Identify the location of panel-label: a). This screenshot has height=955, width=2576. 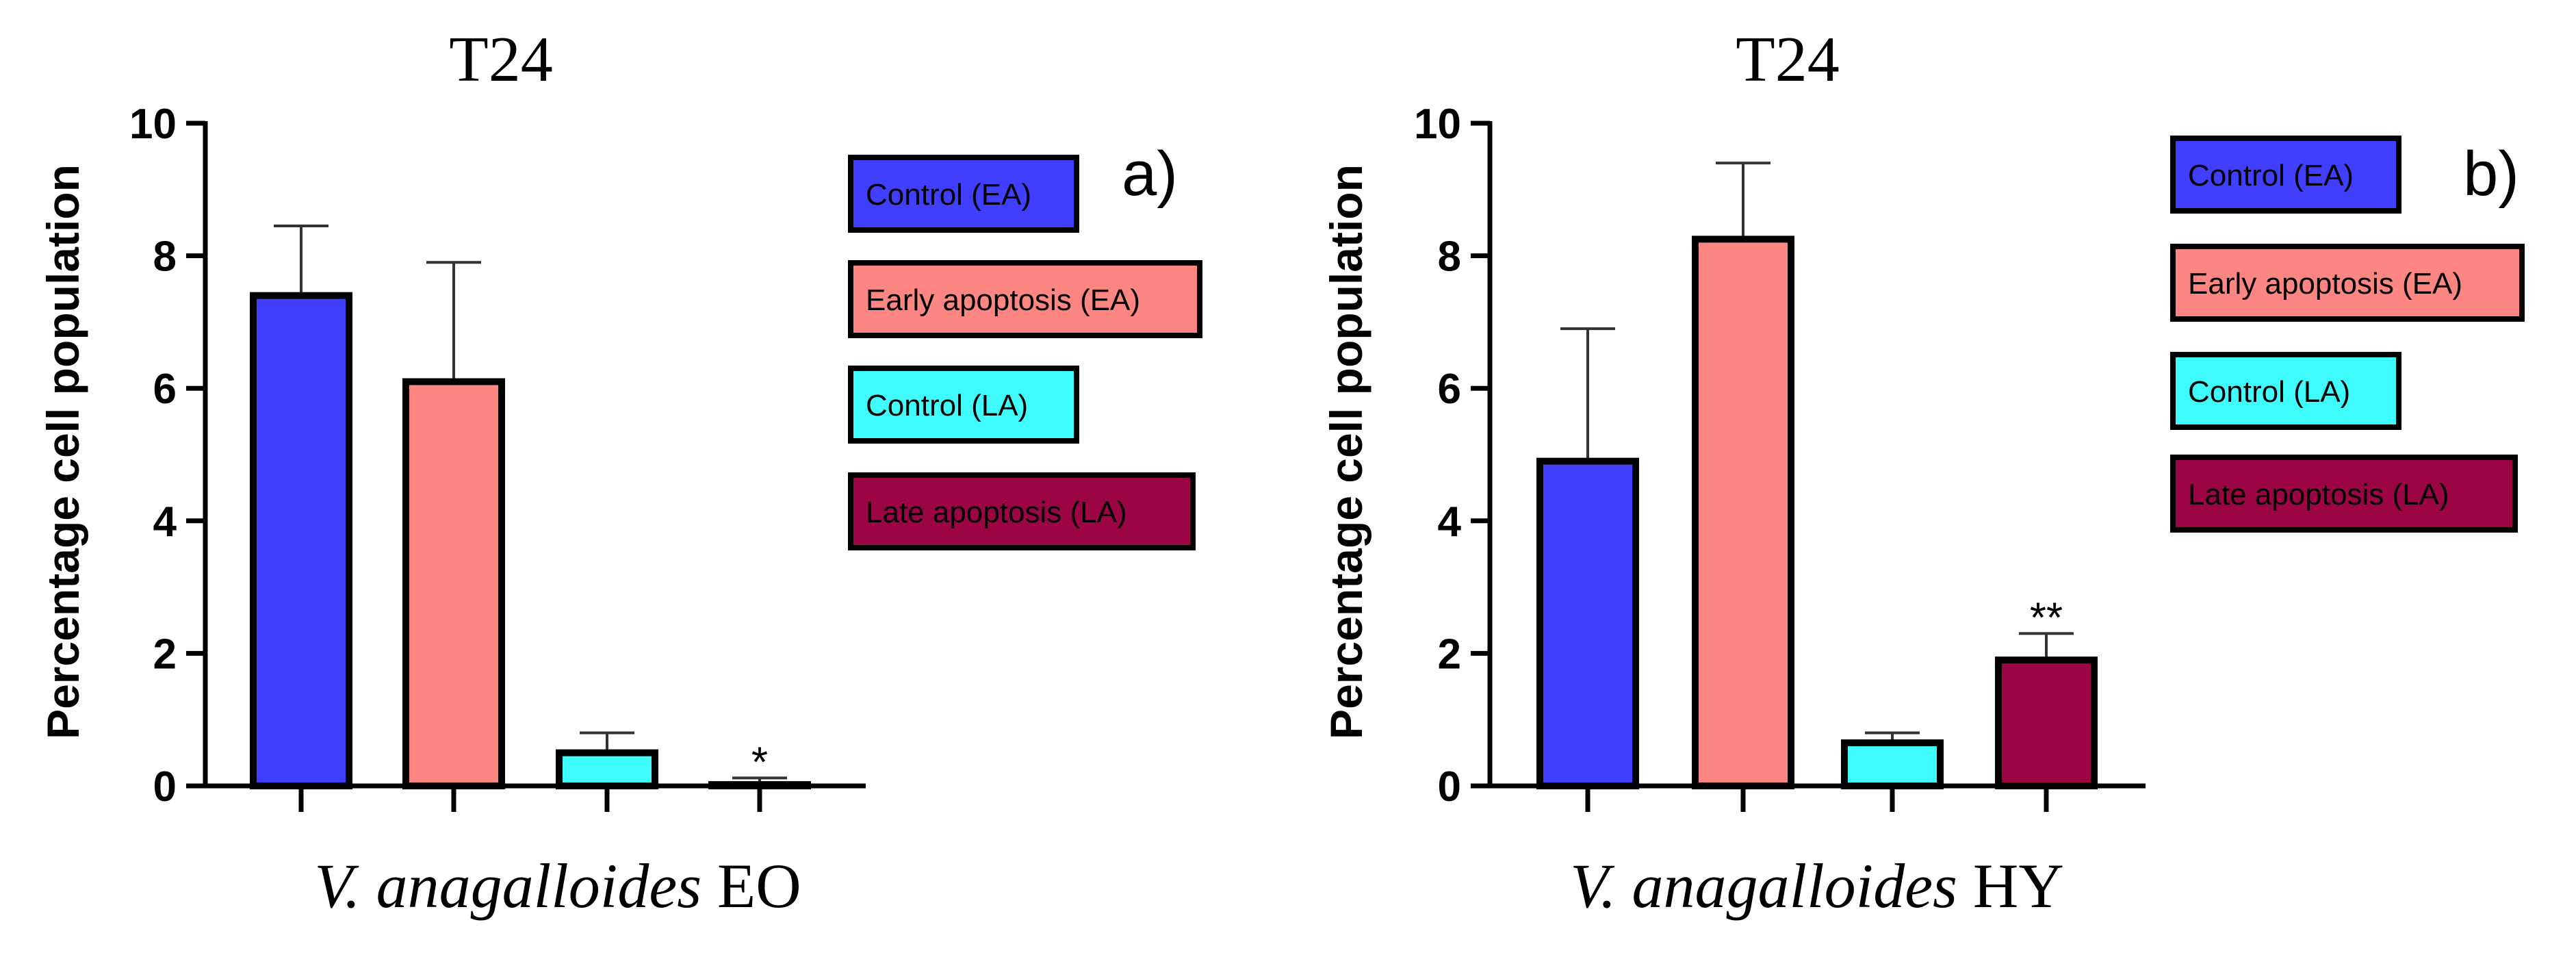
(1150, 174).